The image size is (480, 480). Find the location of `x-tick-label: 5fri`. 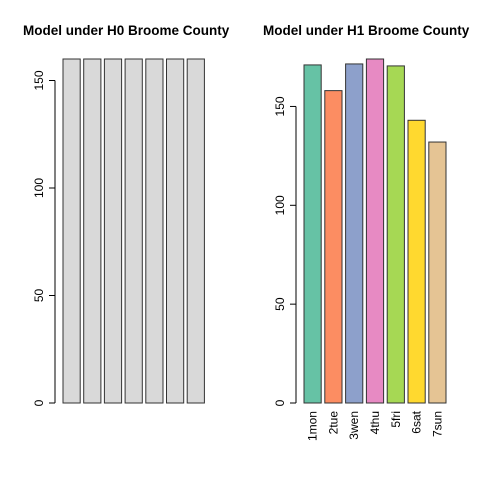

x-tick-label: 5fri is located at coordinates (396, 419).